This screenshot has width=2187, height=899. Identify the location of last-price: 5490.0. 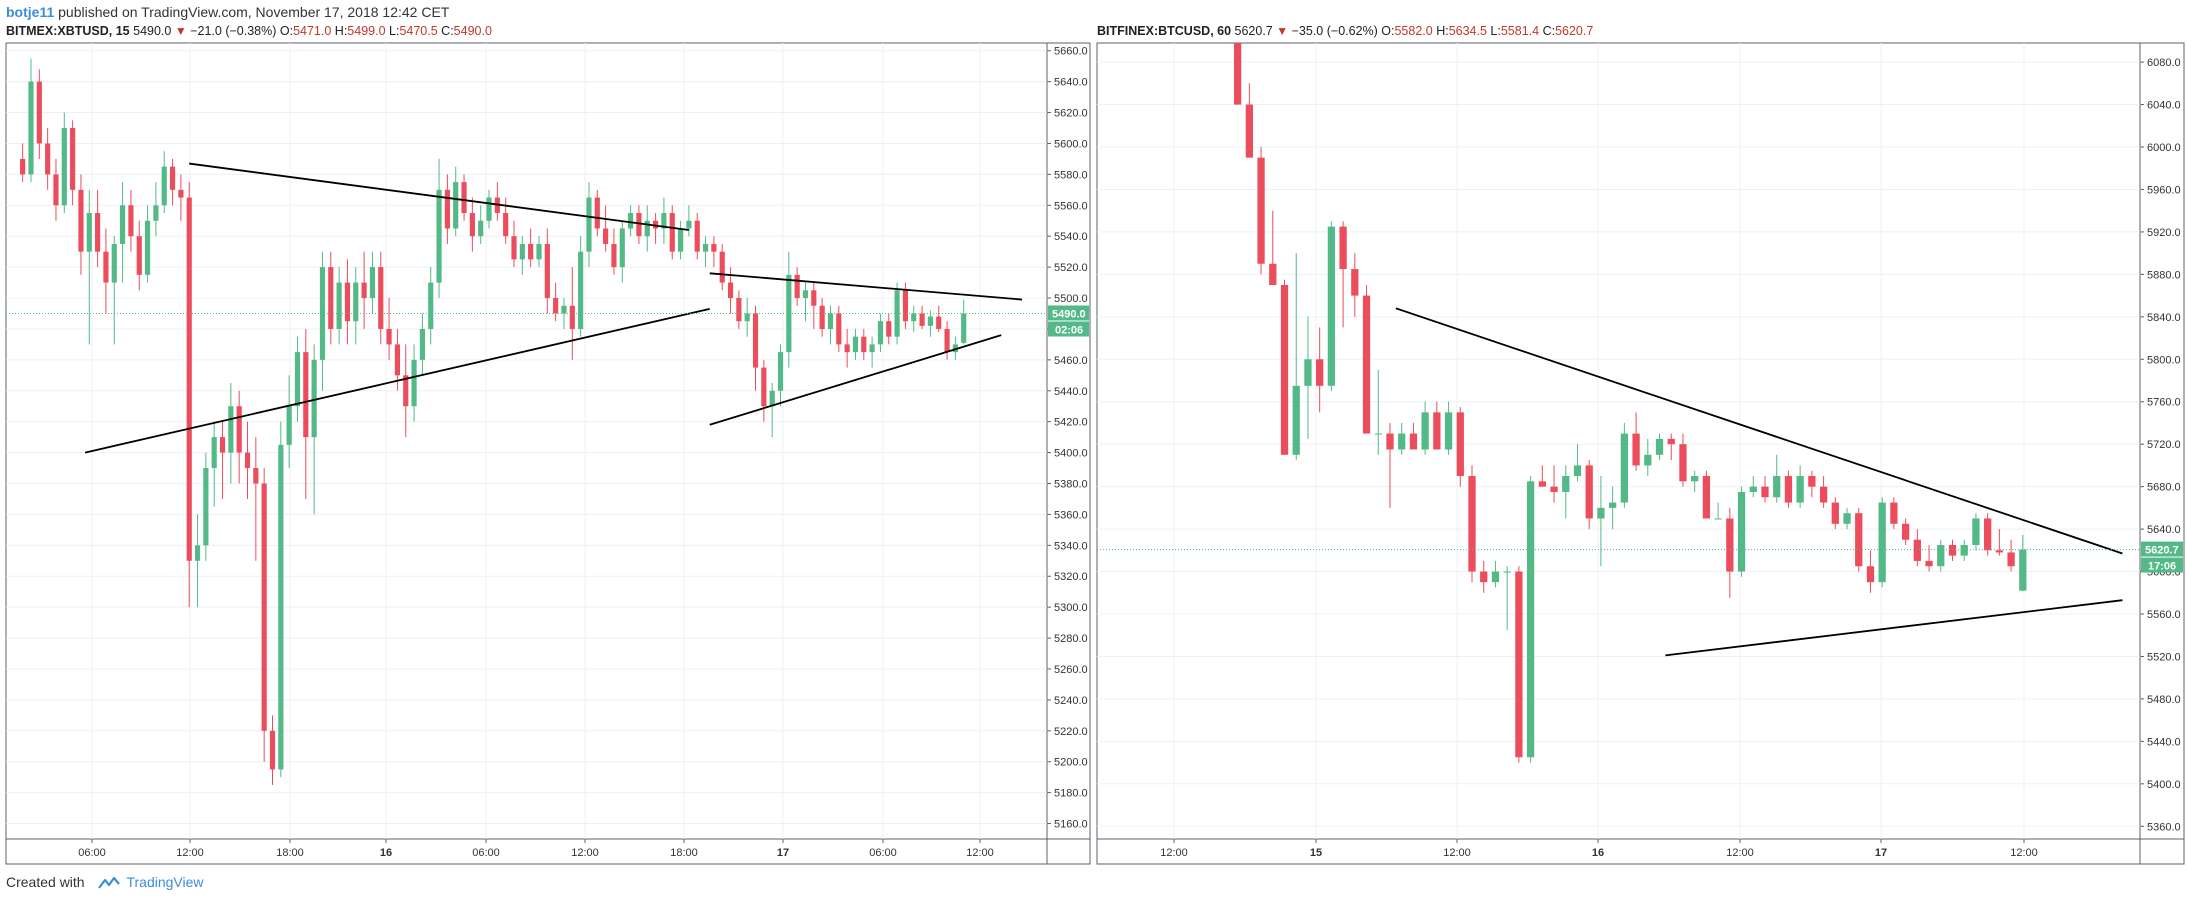
(152, 31).